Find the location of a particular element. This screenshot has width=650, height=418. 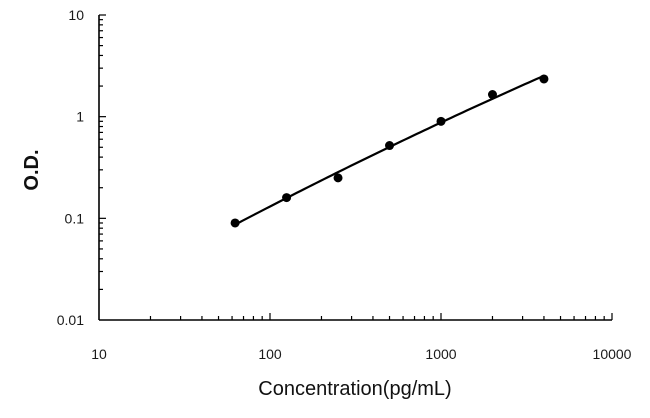

x-axis-title: Concentration(pg/mL) is located at coordinates (354, 389).